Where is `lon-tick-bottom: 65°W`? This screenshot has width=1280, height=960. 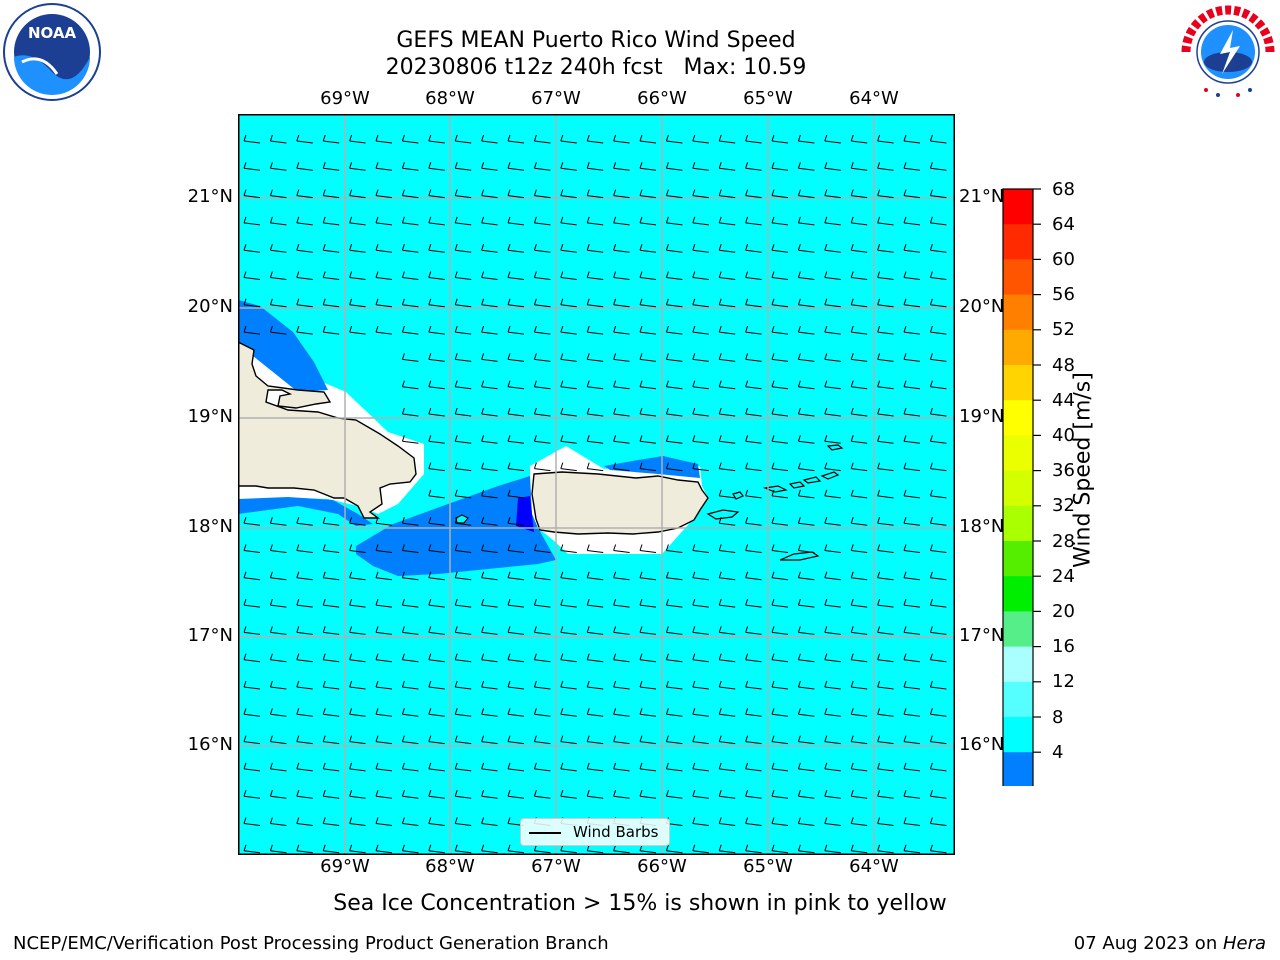 lon-tick-bottom: 65°W is located at coordinates (768, 866).